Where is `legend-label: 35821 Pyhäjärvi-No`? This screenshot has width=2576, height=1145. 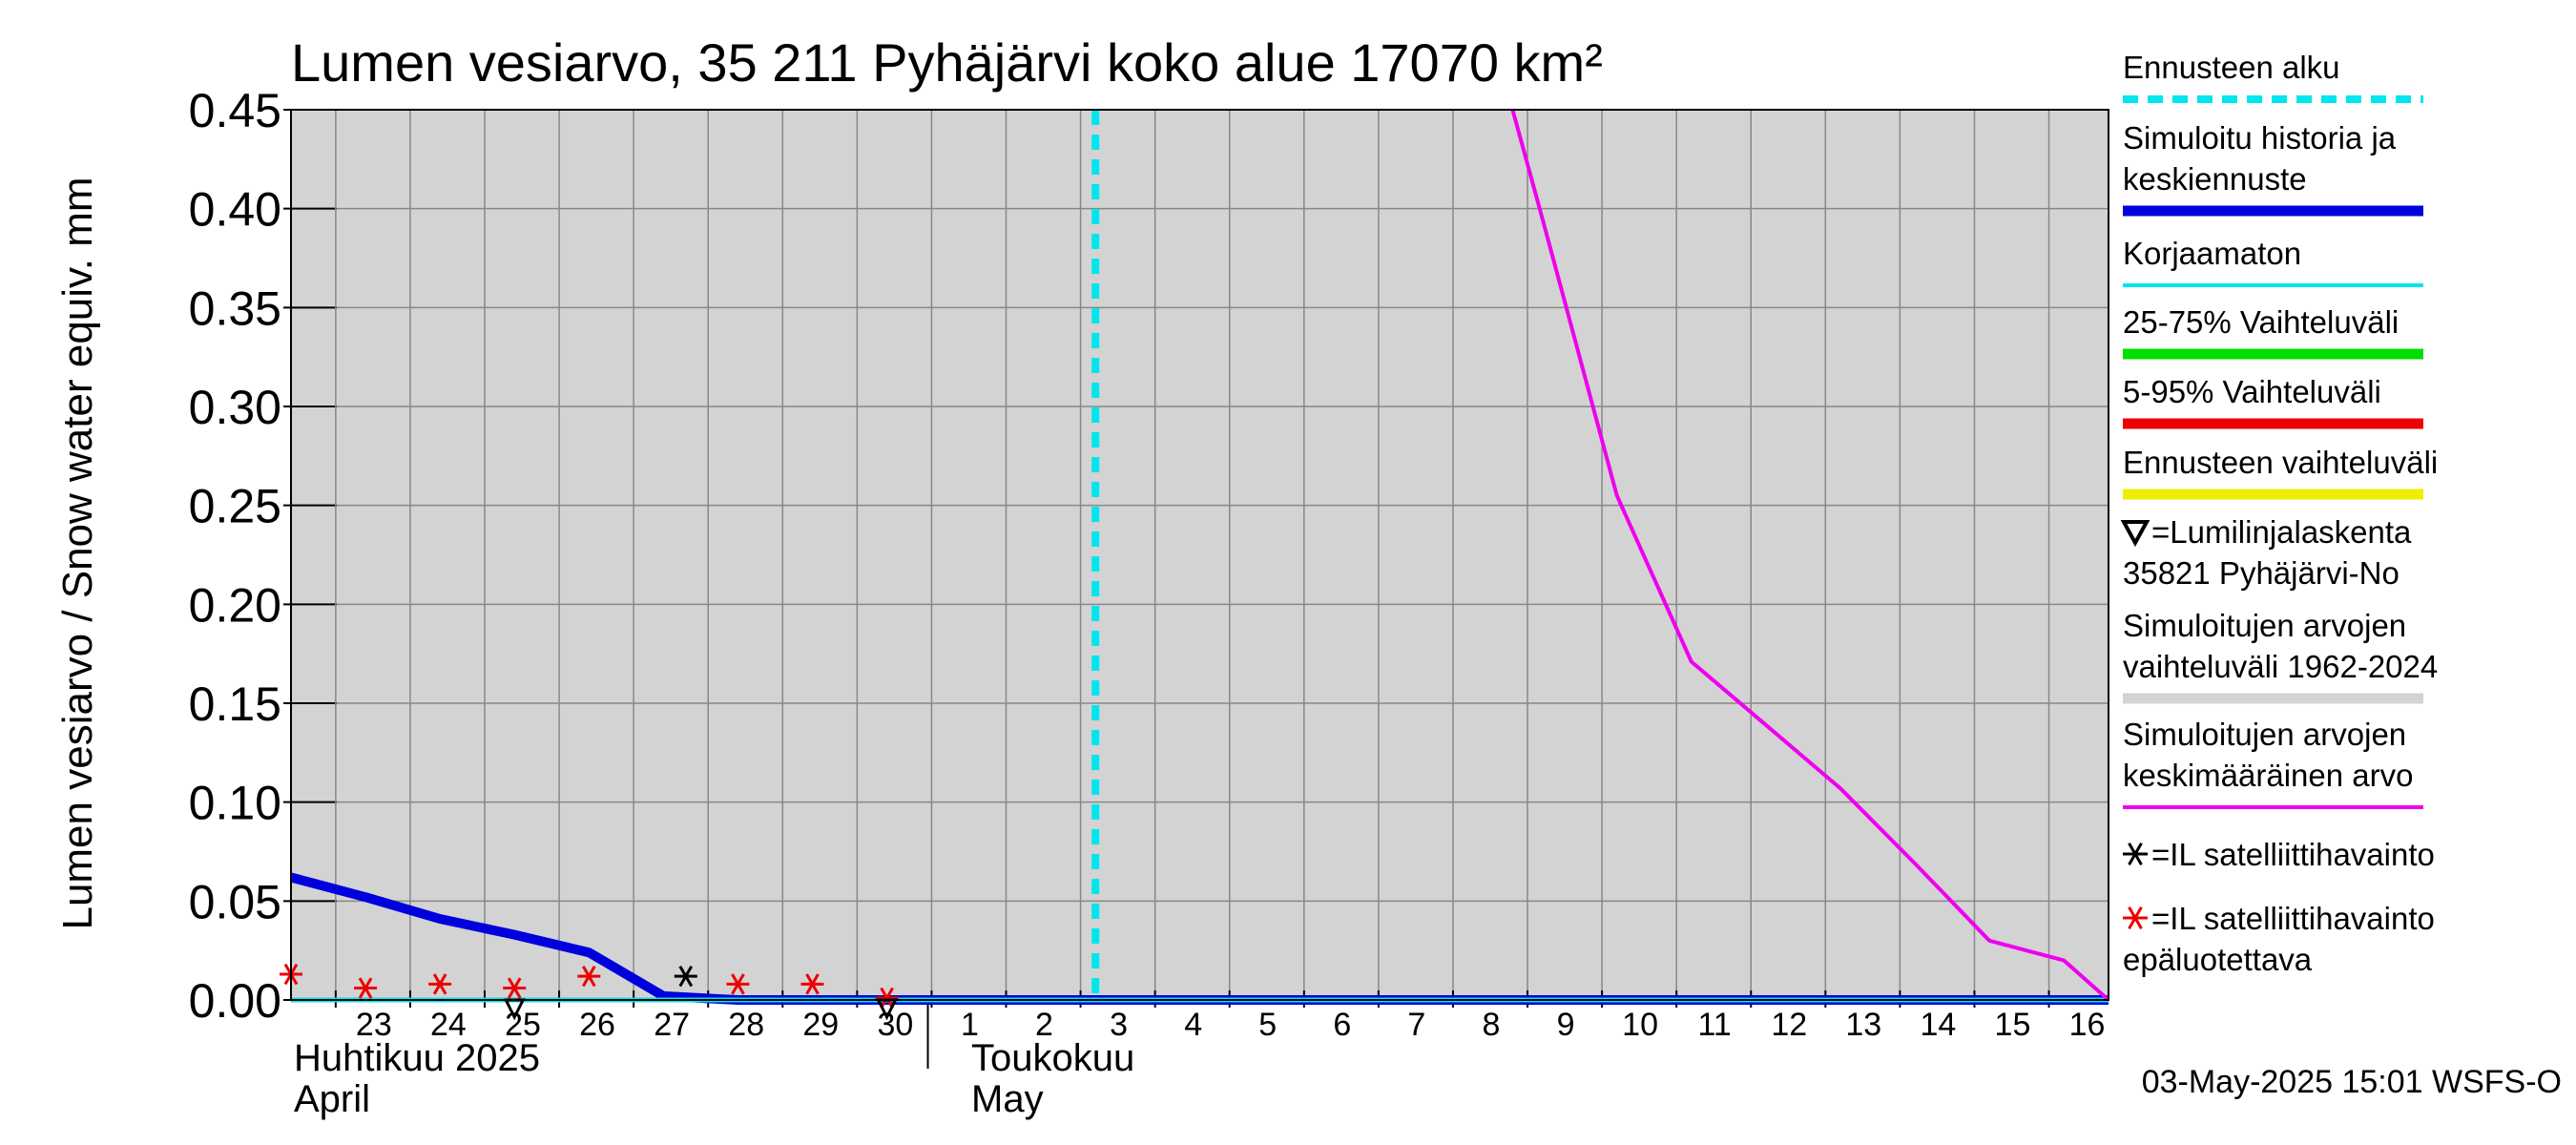
legend-label: 35821 Pyhäjärvi-No is located at coordinates (2261, 573).